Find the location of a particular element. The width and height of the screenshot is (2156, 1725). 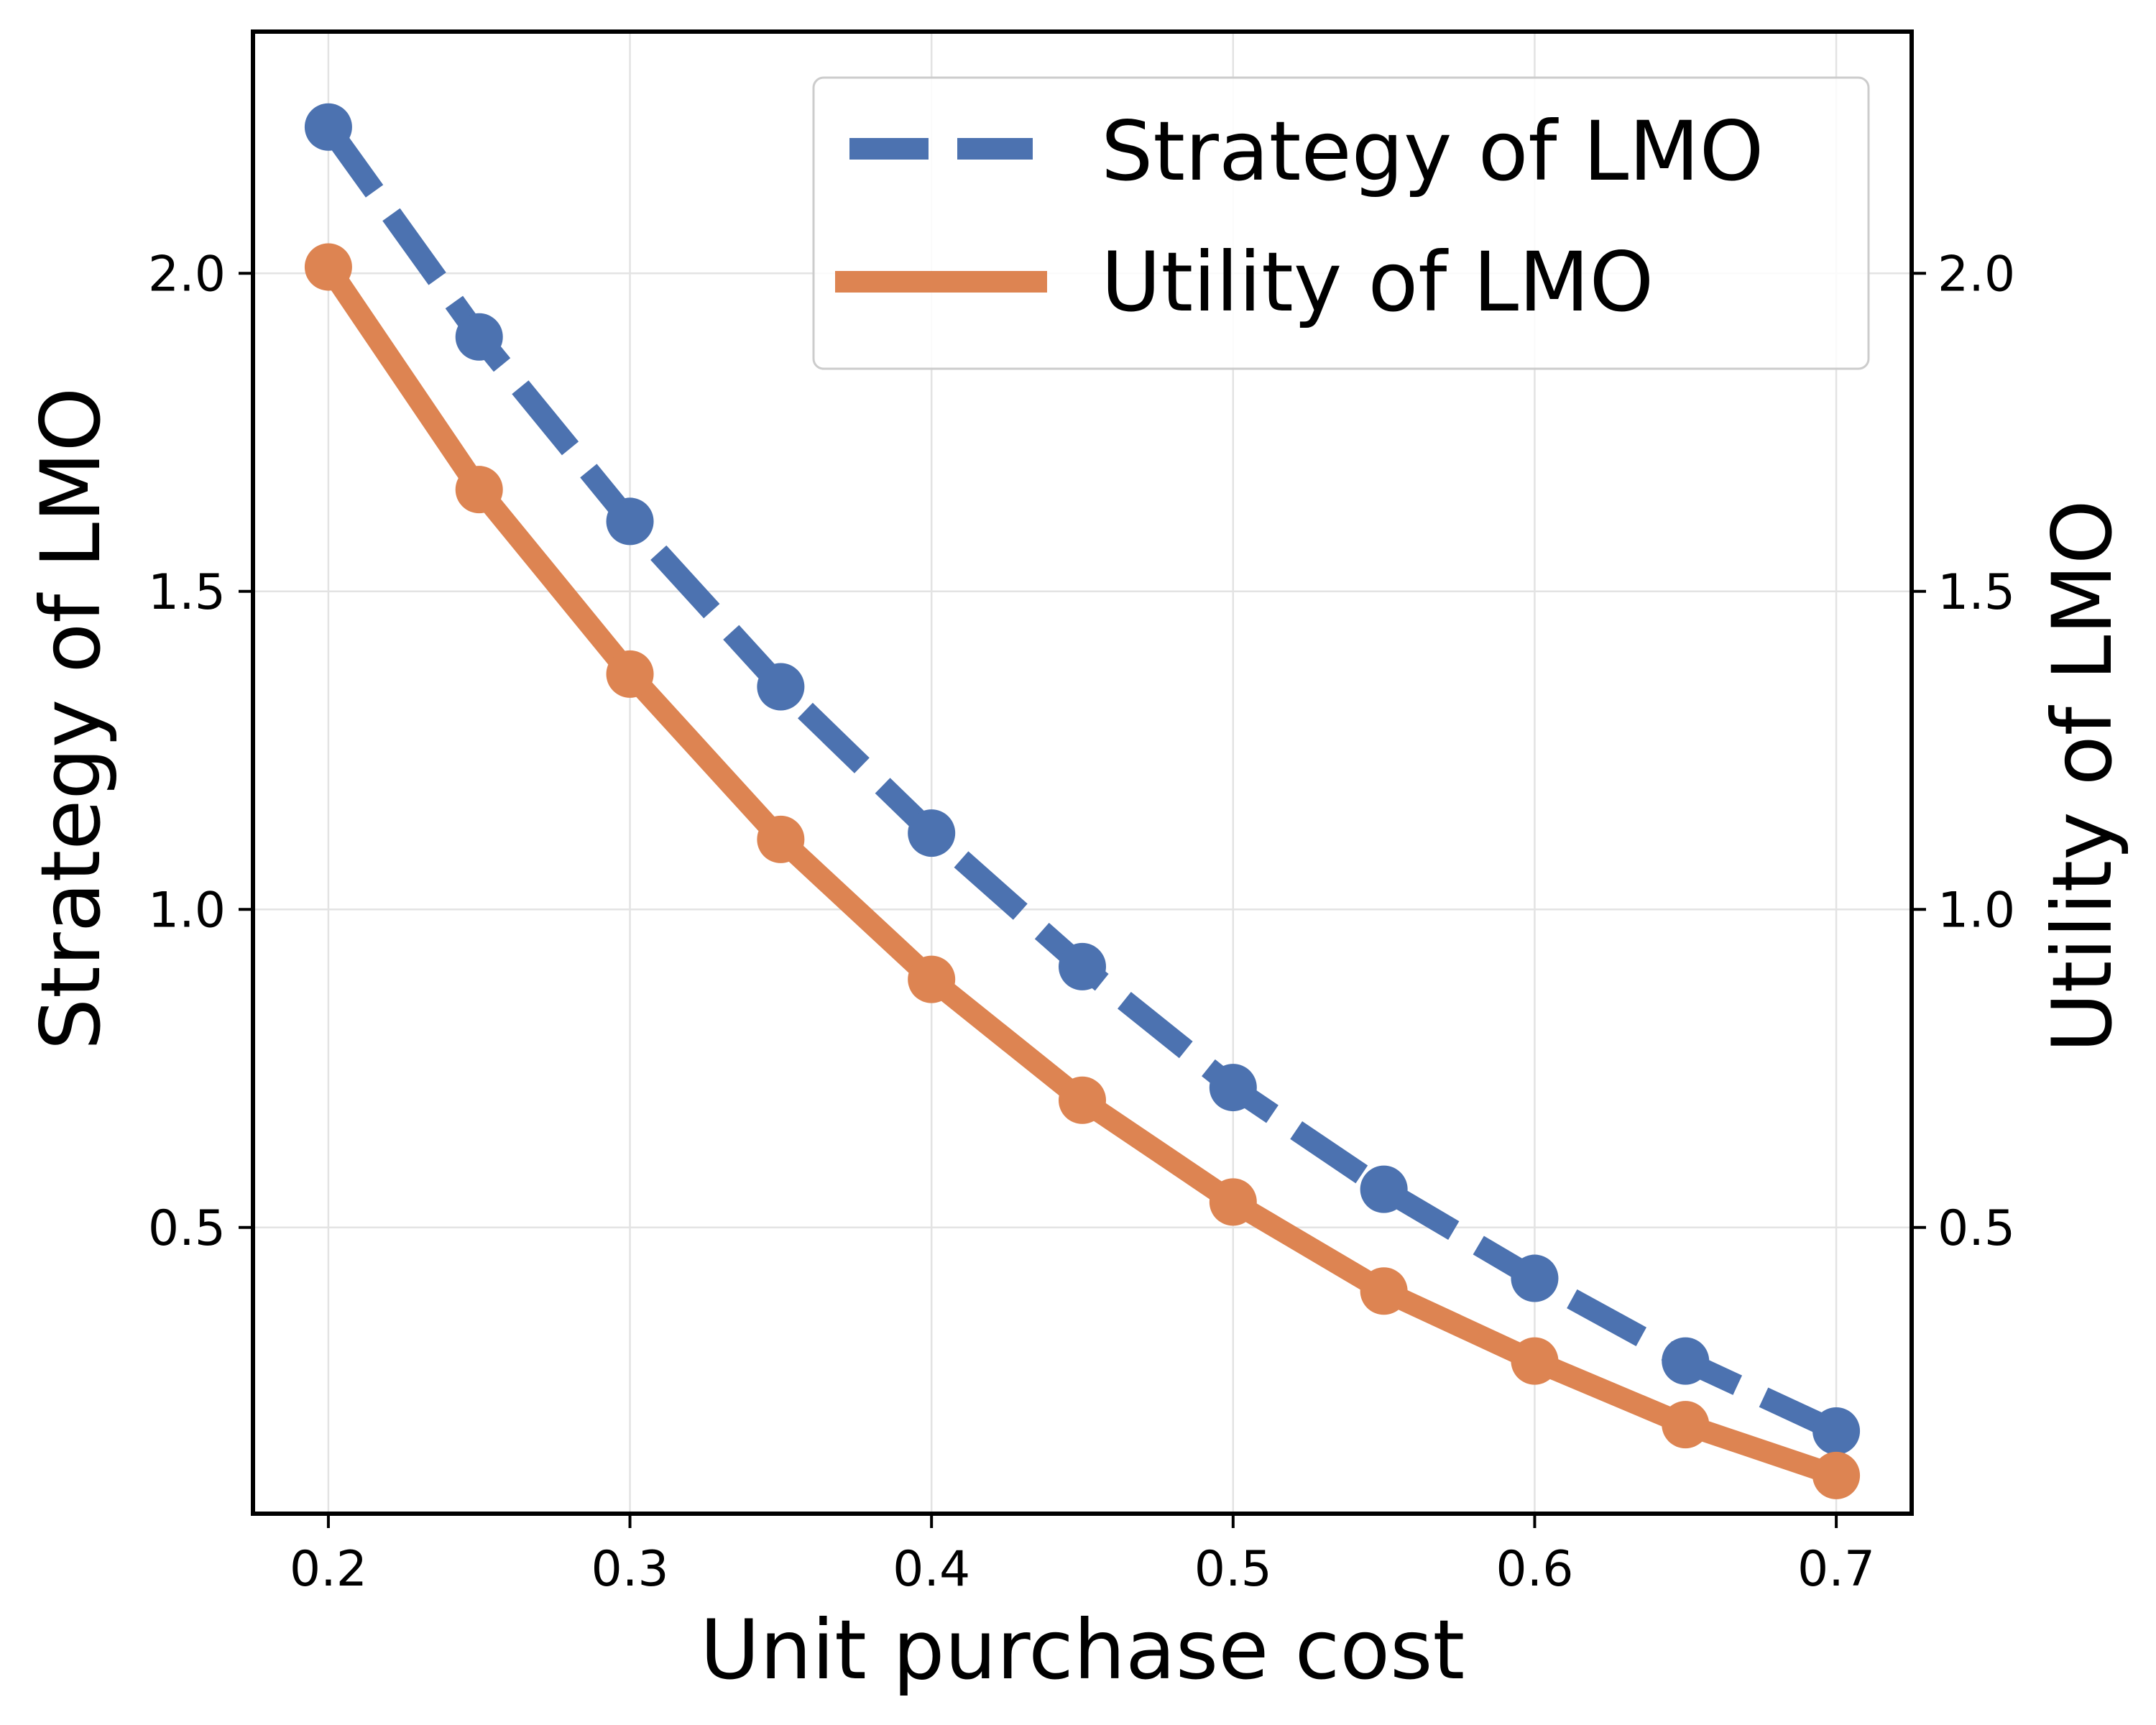

x-tick-label: 0.4 is located at coordinates (931, 1569).